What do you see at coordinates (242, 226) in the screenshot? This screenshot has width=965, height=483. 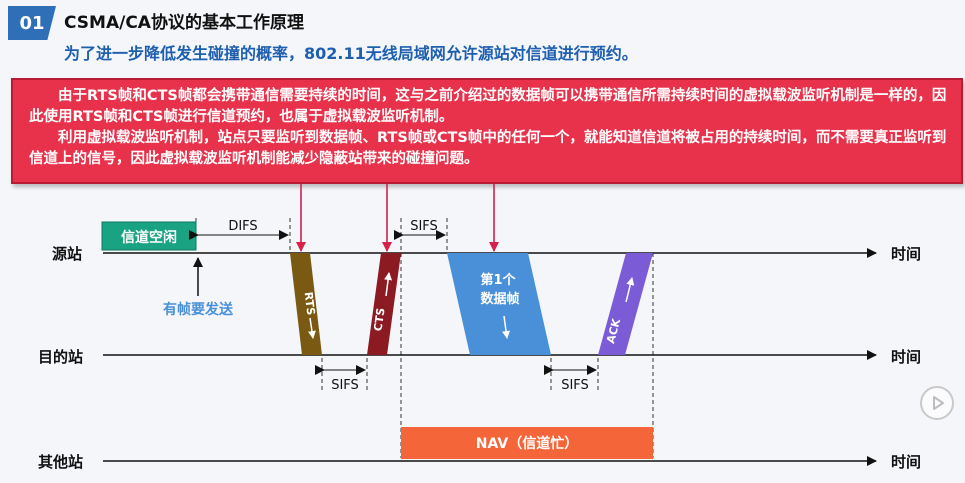 I see `difs-label: DIFS` at bounding box center [242, 226].